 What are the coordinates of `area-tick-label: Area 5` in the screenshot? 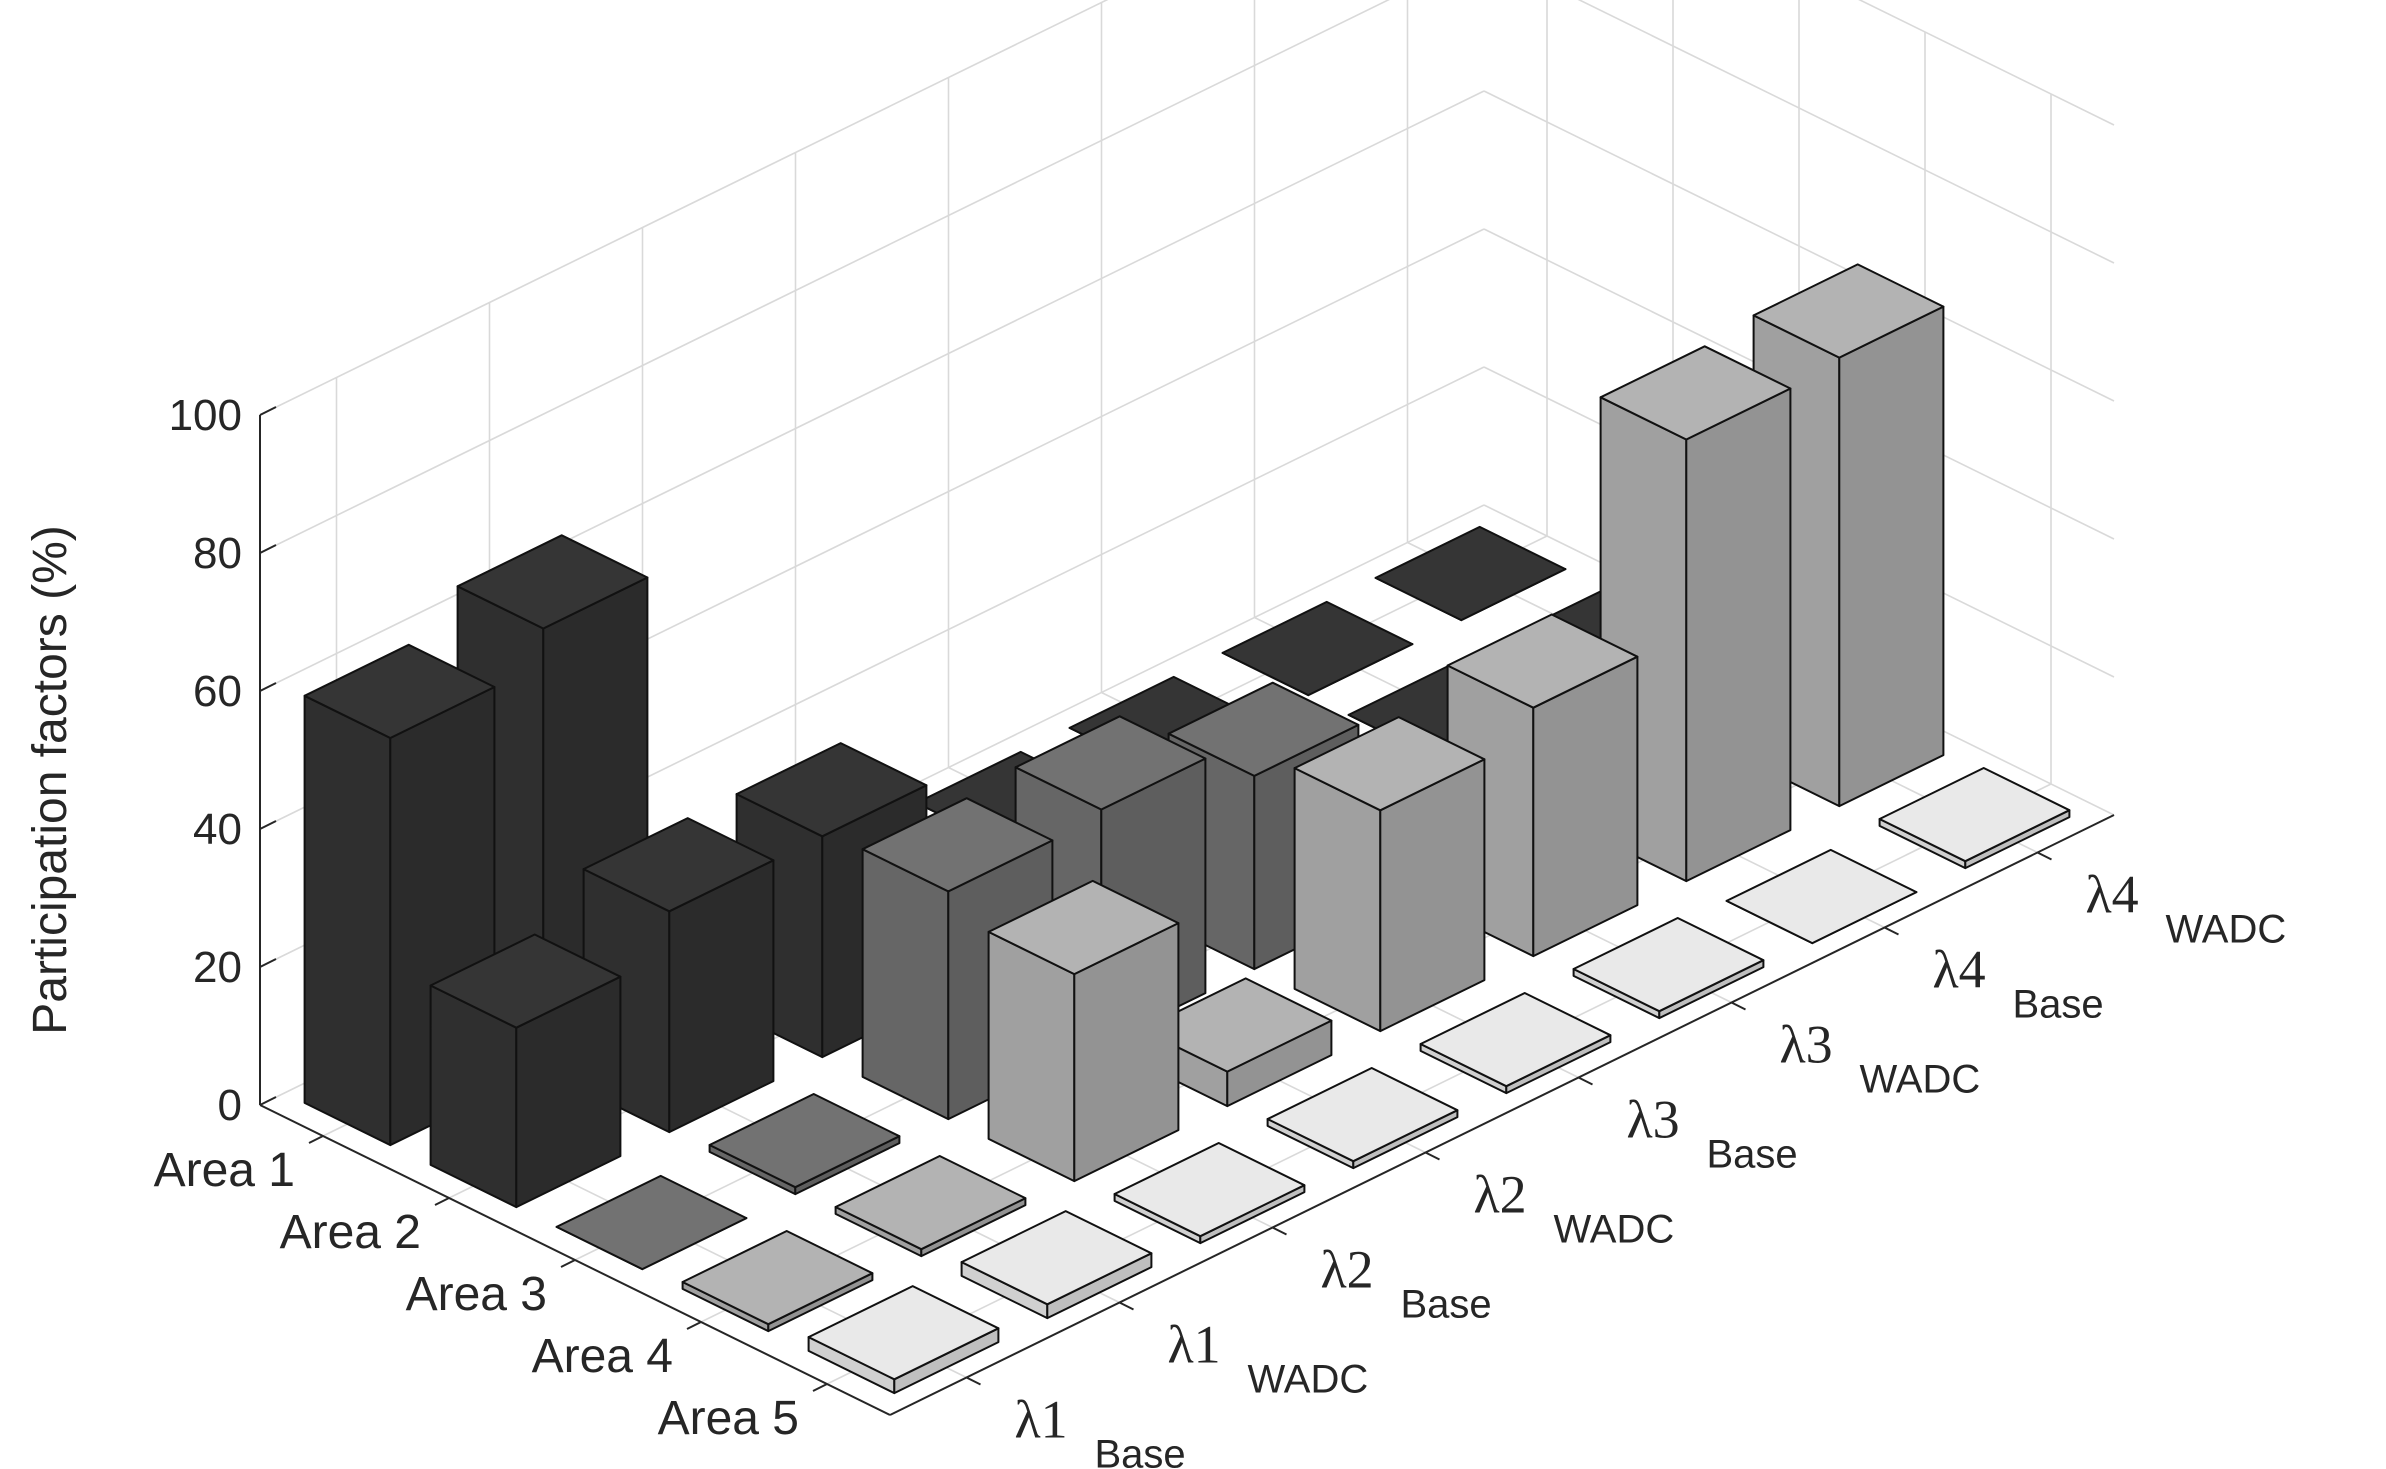 It's located at (728, 1418).